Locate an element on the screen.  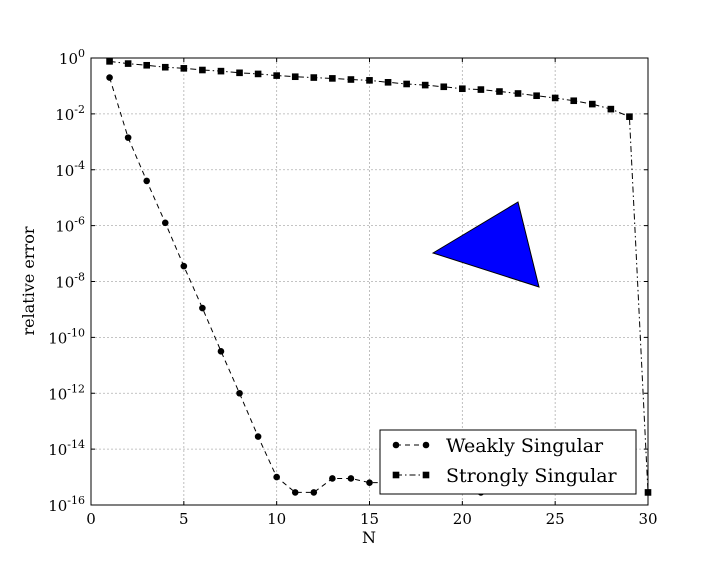
inset-triangle is located at coordinates (485, 244).